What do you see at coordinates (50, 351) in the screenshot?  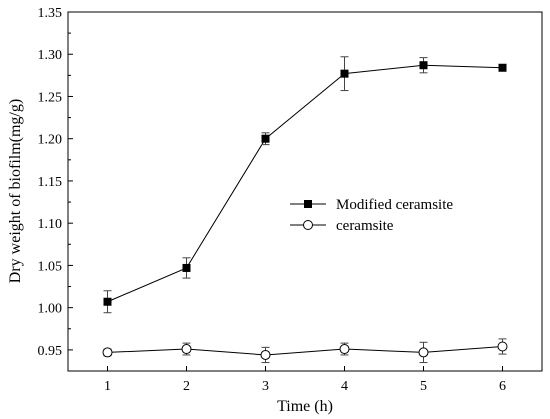 I see `y-tick-label: 0.95` at bounding box center [50, 351].